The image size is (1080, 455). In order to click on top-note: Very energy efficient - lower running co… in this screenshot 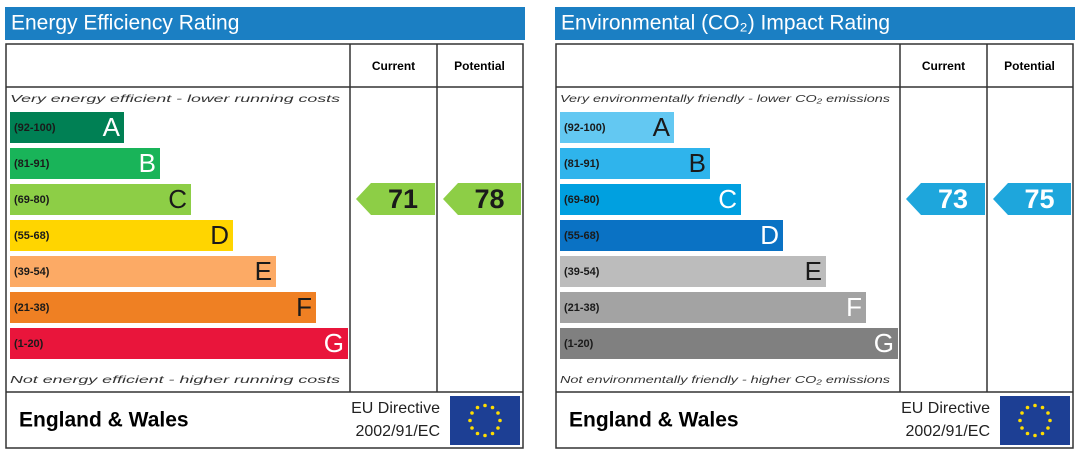, I will do `click(175, 99)`.